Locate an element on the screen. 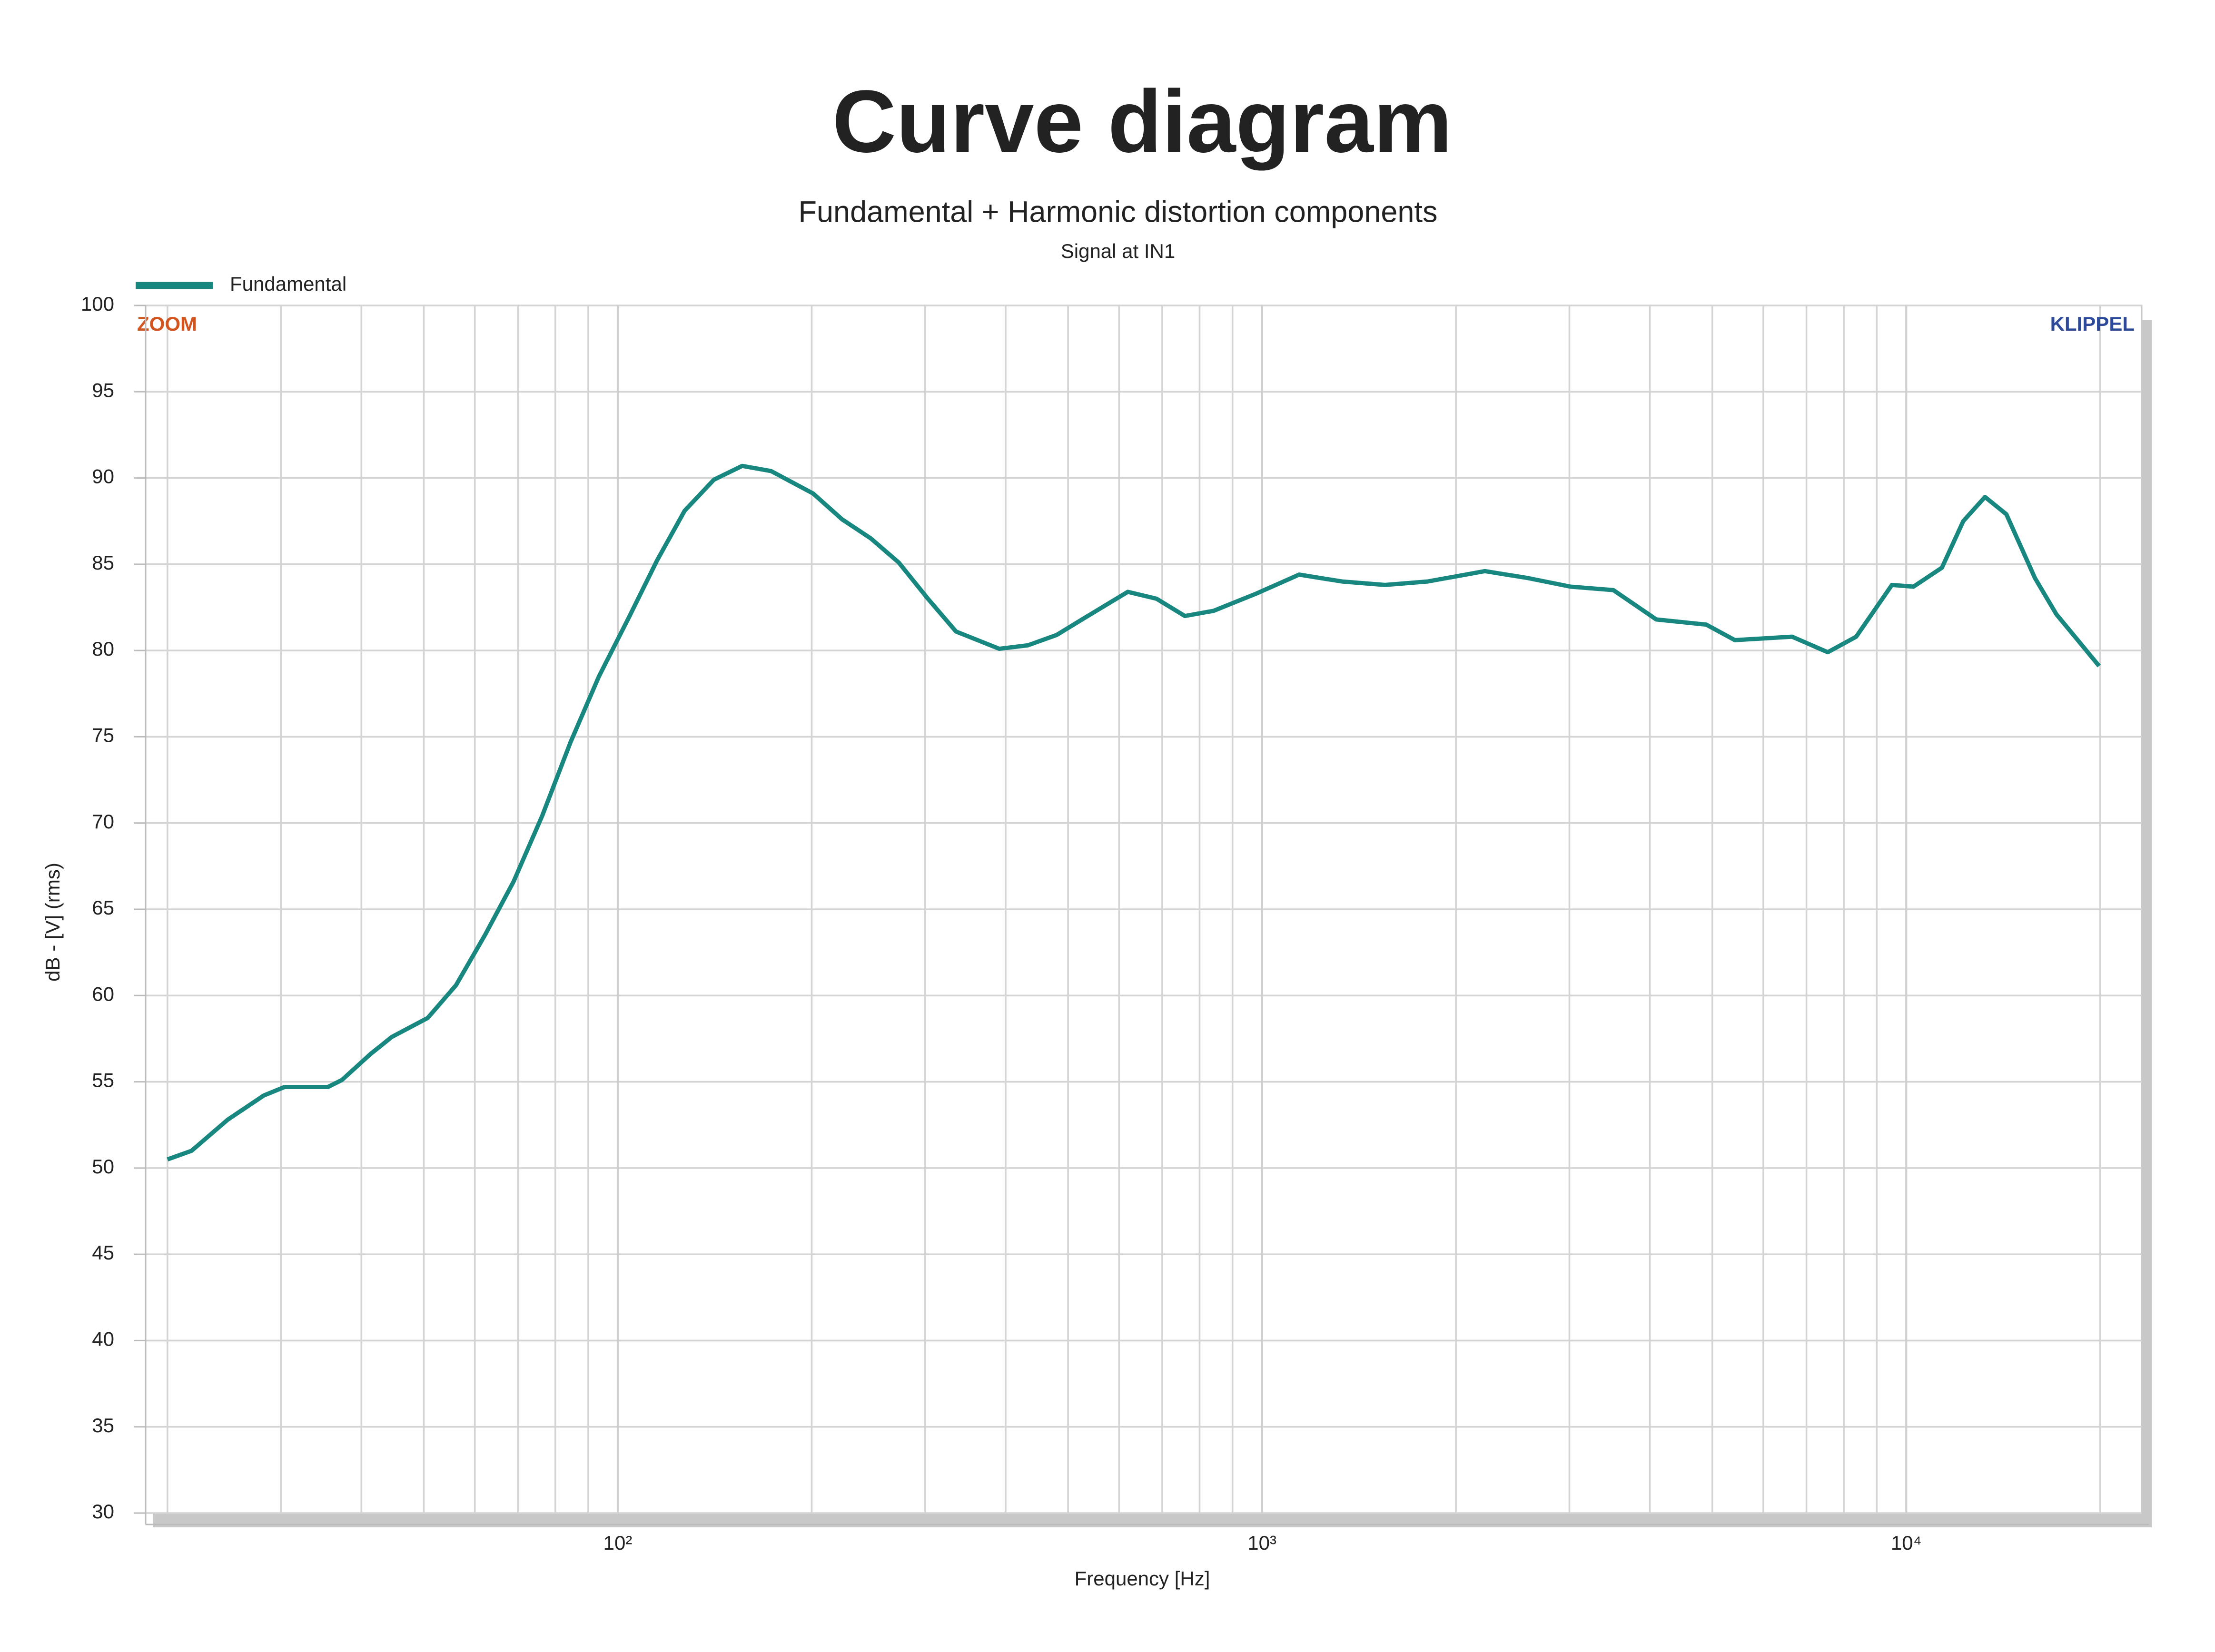  y-tick-label: 85 is located at coordinates (103, 562).